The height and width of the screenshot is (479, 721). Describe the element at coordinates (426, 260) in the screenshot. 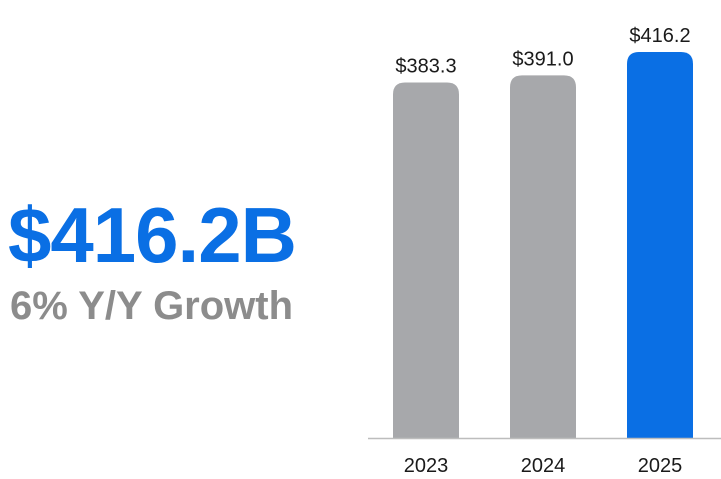

I see `bar-2023` at that location.